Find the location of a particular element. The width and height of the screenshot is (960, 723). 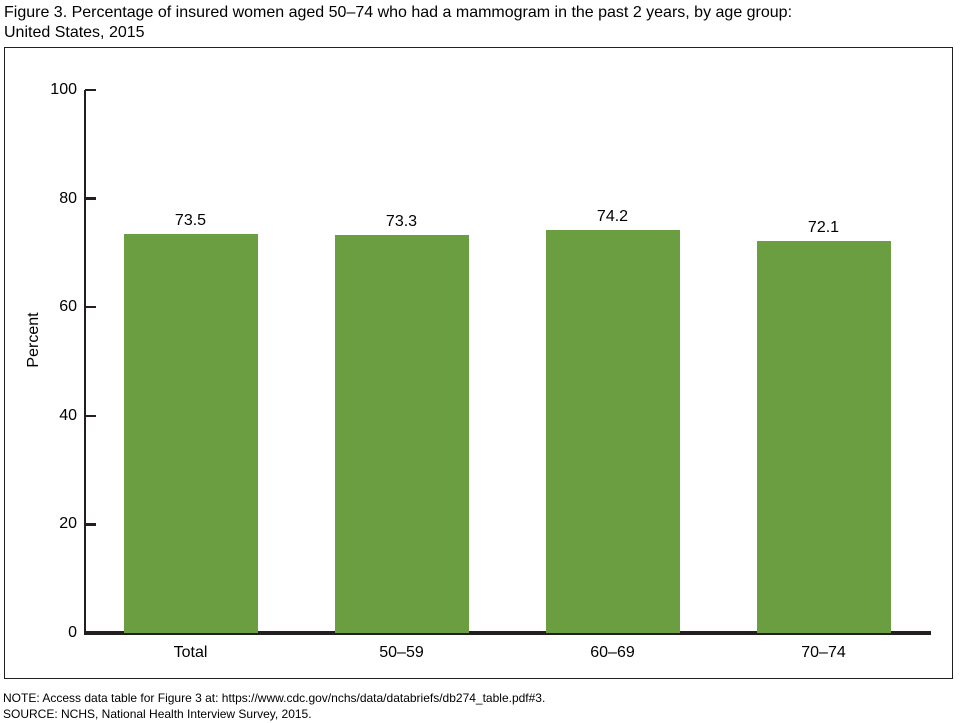

figure-title-line2: United States, 2015 is located at coordinates (74, 32).